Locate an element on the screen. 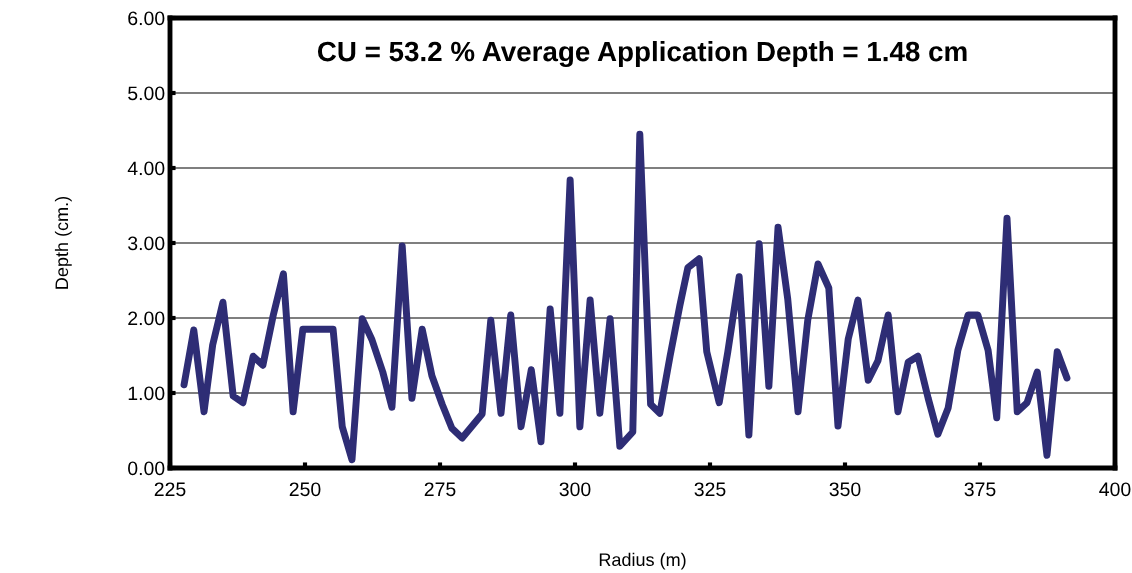  y-tick-label: 3.00 is located at coordinates (146, 243).